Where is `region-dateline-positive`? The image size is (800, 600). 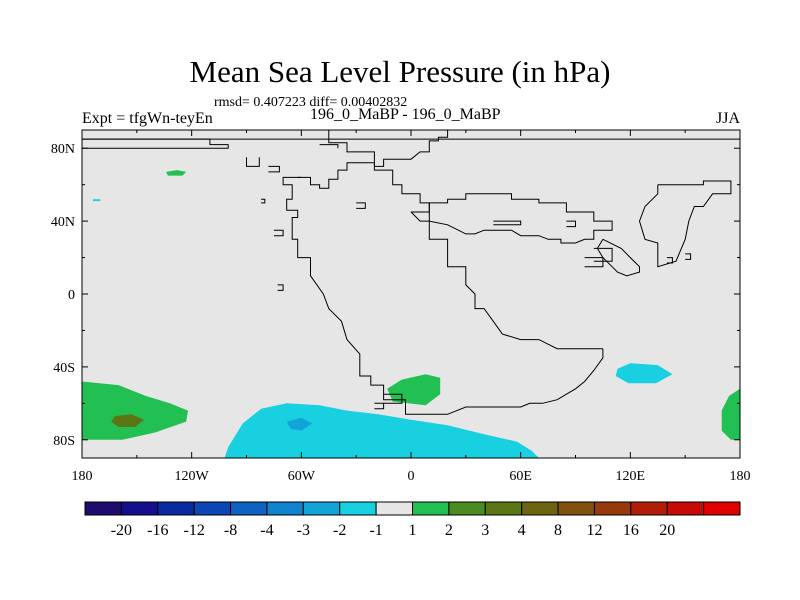
region-dateline-positive is located at coordinates (730, 414).